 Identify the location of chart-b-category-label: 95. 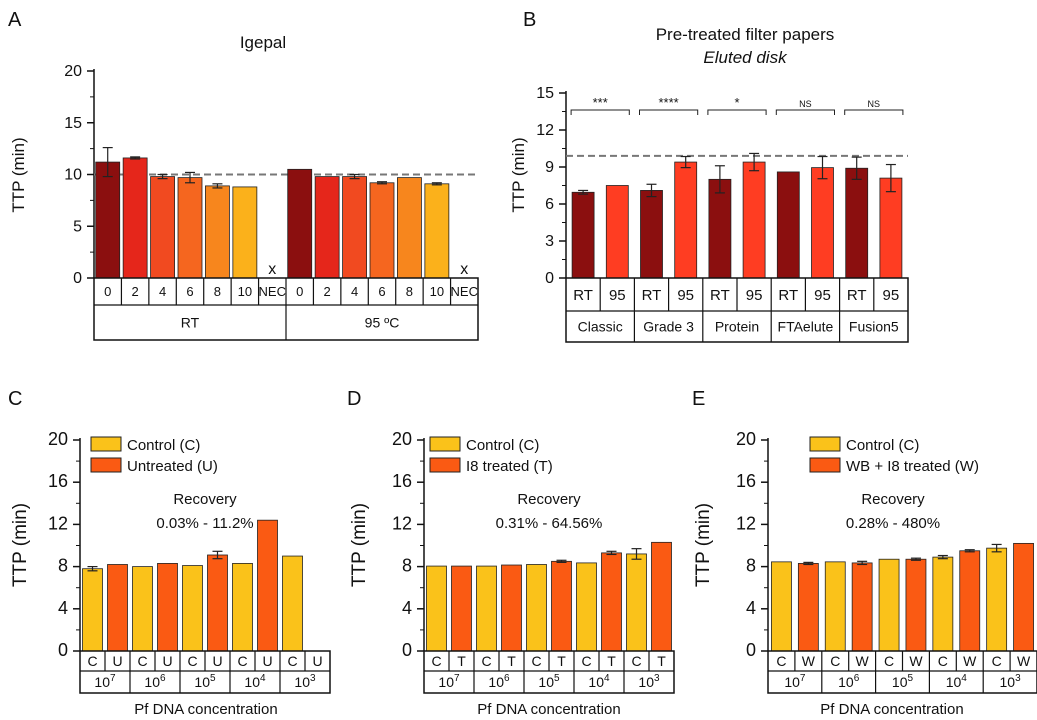
(685, 295).